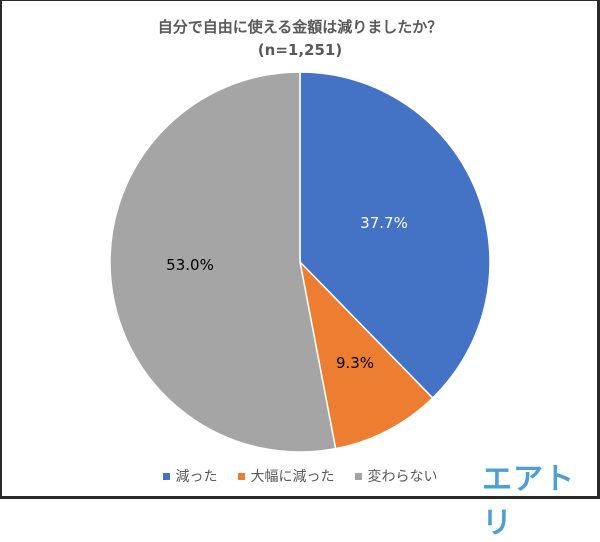 The height and width of the screenshot is (542, 600). Describe the element at coordinates (190, 265) in the screenshot. I see `slice-data-label: 53.0%` at that location.